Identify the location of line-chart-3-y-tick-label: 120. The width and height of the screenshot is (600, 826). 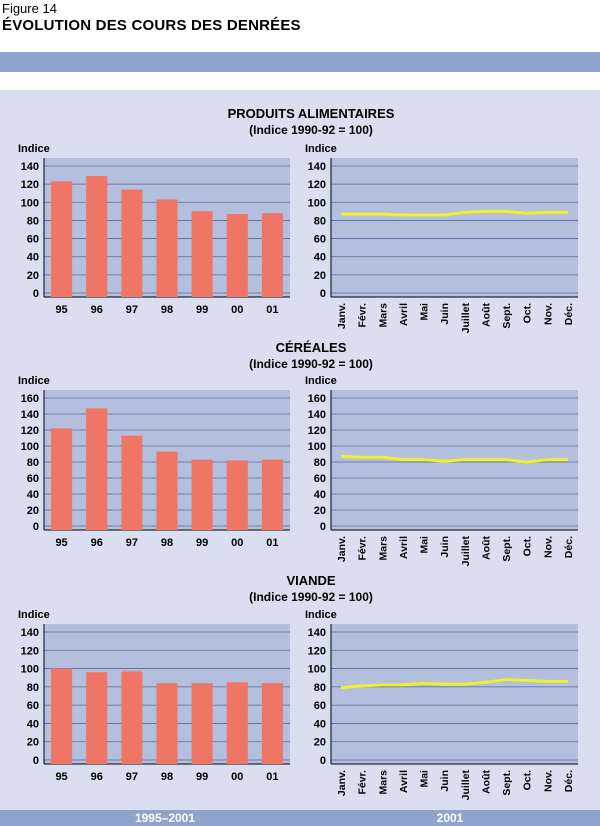
(317, 651).